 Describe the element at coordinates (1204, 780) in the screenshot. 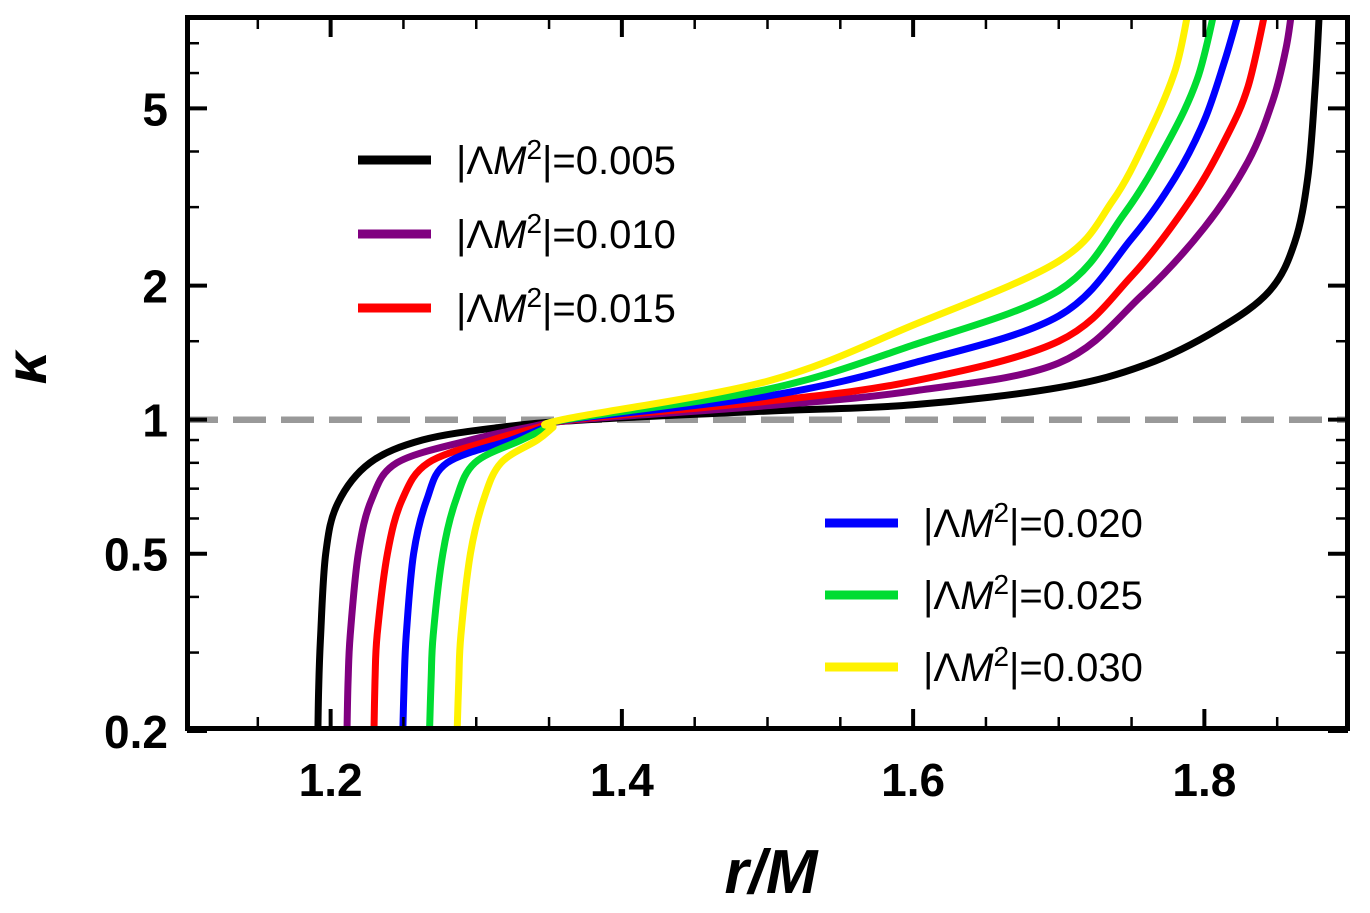

I see `x-tick-label-1.8: 1.8` at that location.